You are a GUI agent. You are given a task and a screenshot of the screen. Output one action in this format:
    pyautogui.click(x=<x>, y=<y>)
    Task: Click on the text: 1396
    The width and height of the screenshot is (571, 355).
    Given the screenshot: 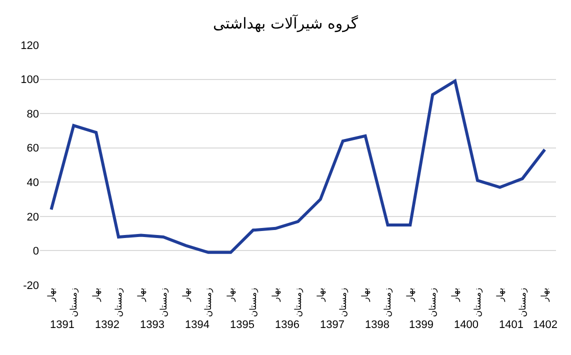 What is the action you would take?
    pyautogui.click(x=287, y=325)
    